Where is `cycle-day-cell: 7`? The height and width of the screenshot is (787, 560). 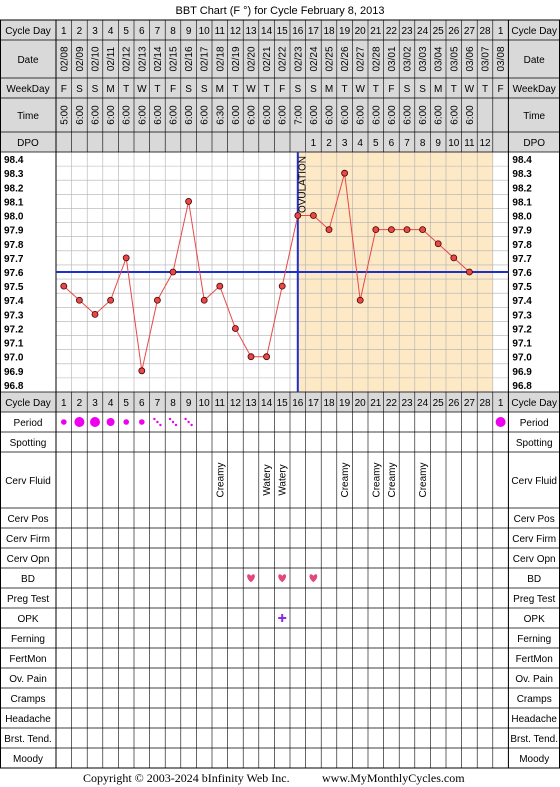 cycle-day-cell: 7 is located at coordinates (158, 31).